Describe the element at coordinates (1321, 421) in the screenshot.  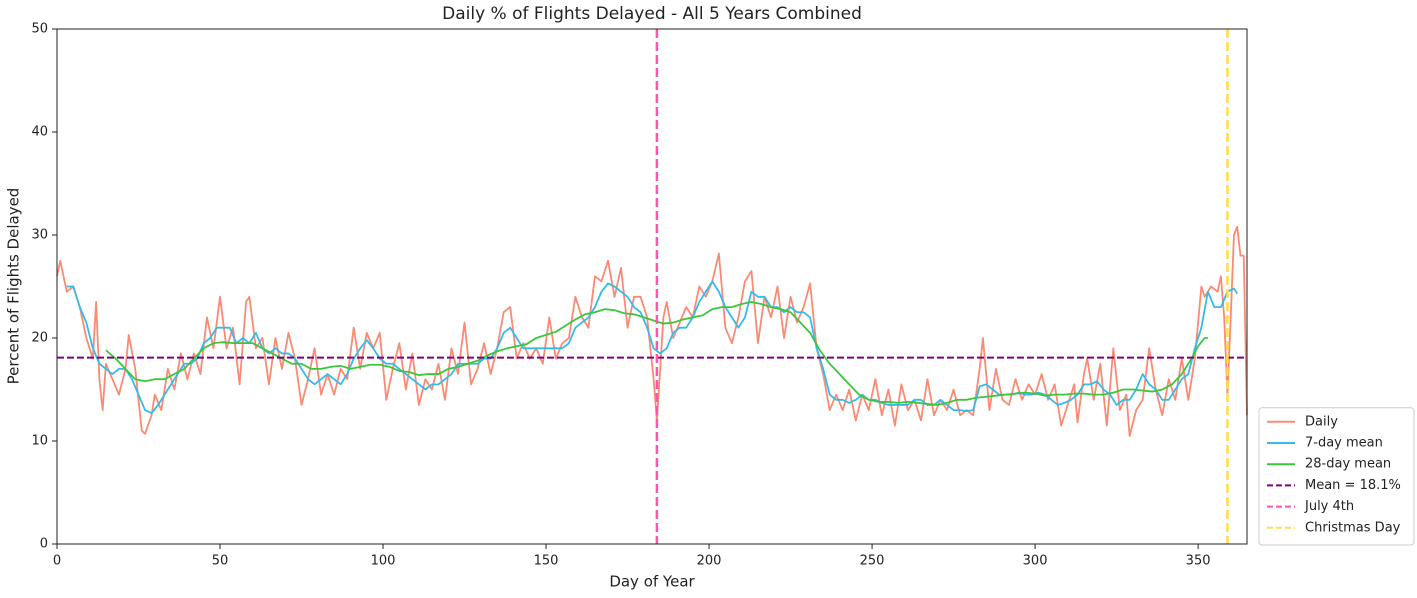
I see `legend-label: Daily` at that location.